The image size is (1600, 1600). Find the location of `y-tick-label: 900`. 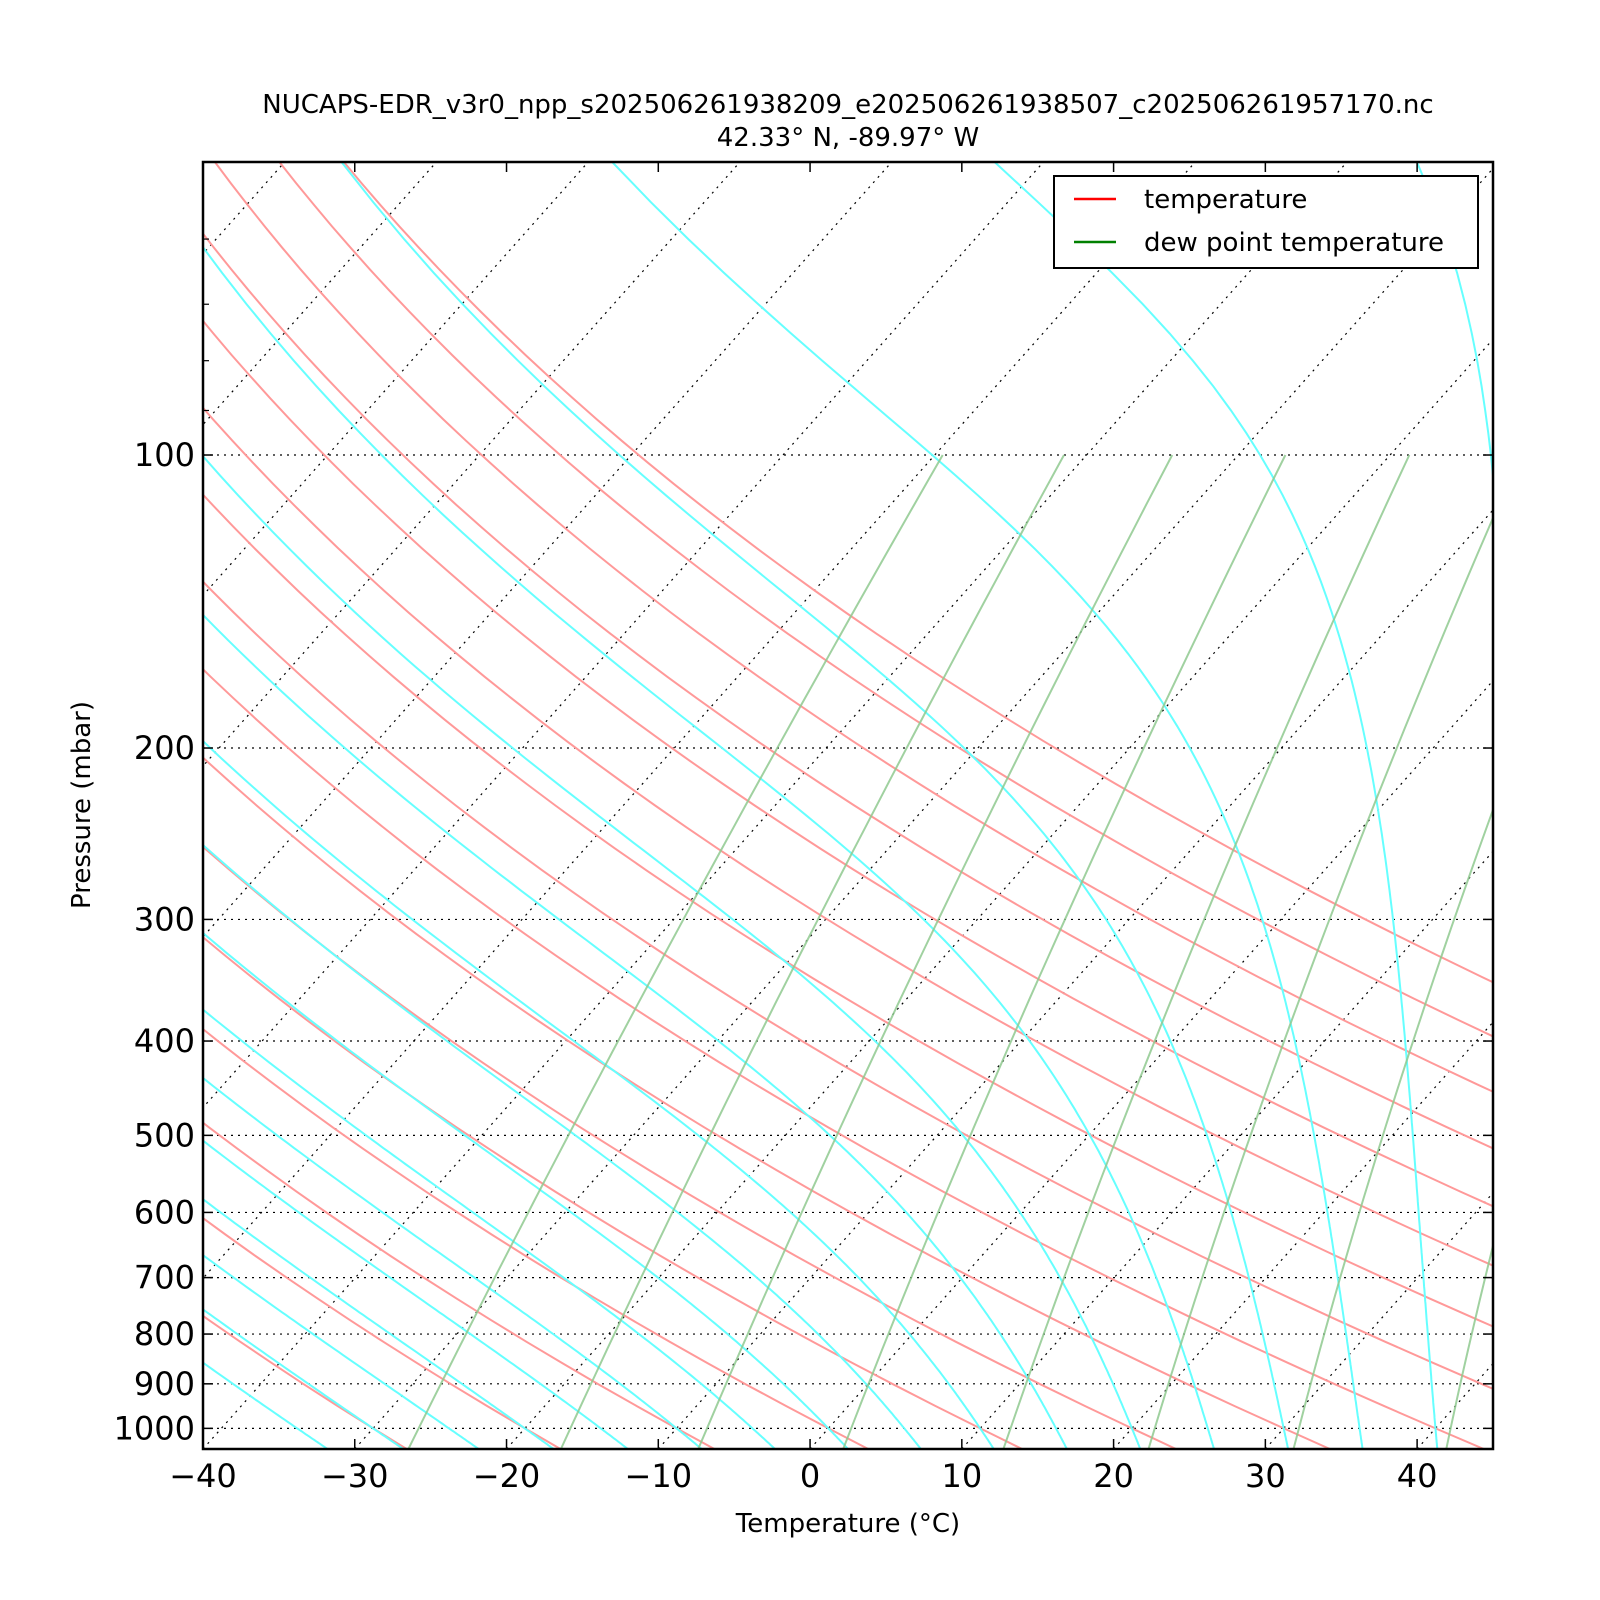

y-tick-label: 900 is located at coordinates (164, 1384).